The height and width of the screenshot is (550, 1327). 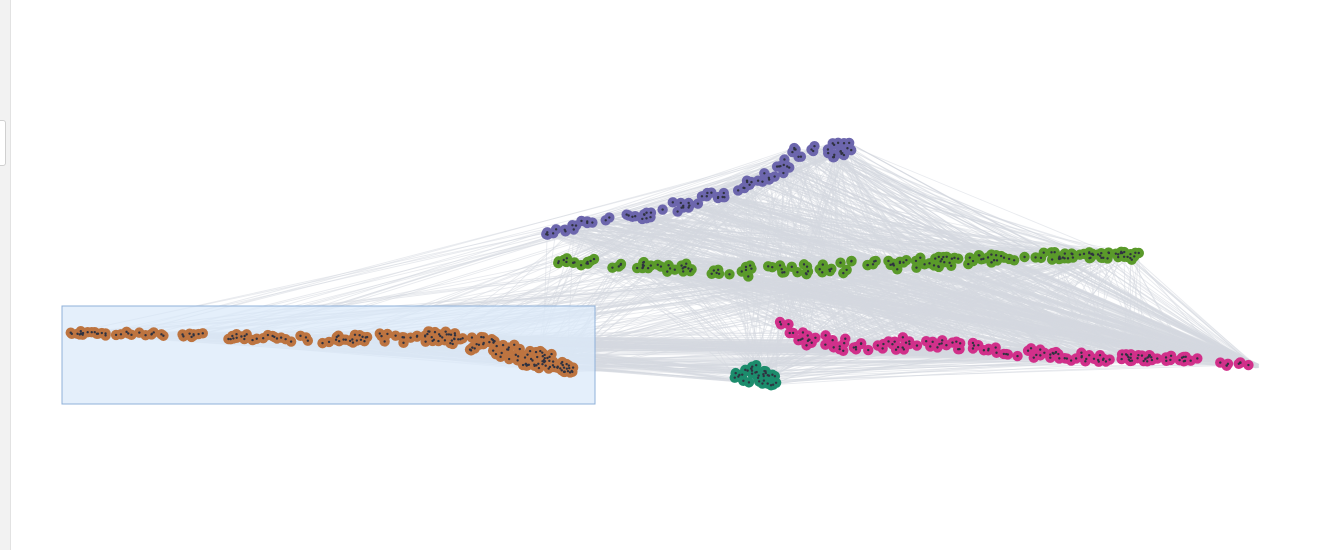 I want to click on panel-toggle-handle, so click(x=3, y=143).